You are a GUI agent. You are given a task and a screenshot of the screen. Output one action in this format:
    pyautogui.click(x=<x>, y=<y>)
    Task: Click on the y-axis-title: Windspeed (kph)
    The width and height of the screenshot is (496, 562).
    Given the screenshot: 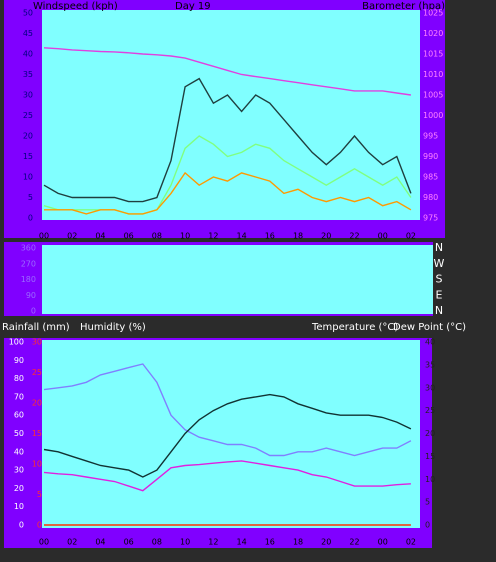 What is the action you would take?
    pyautogui.click(x=75, y=6)
    